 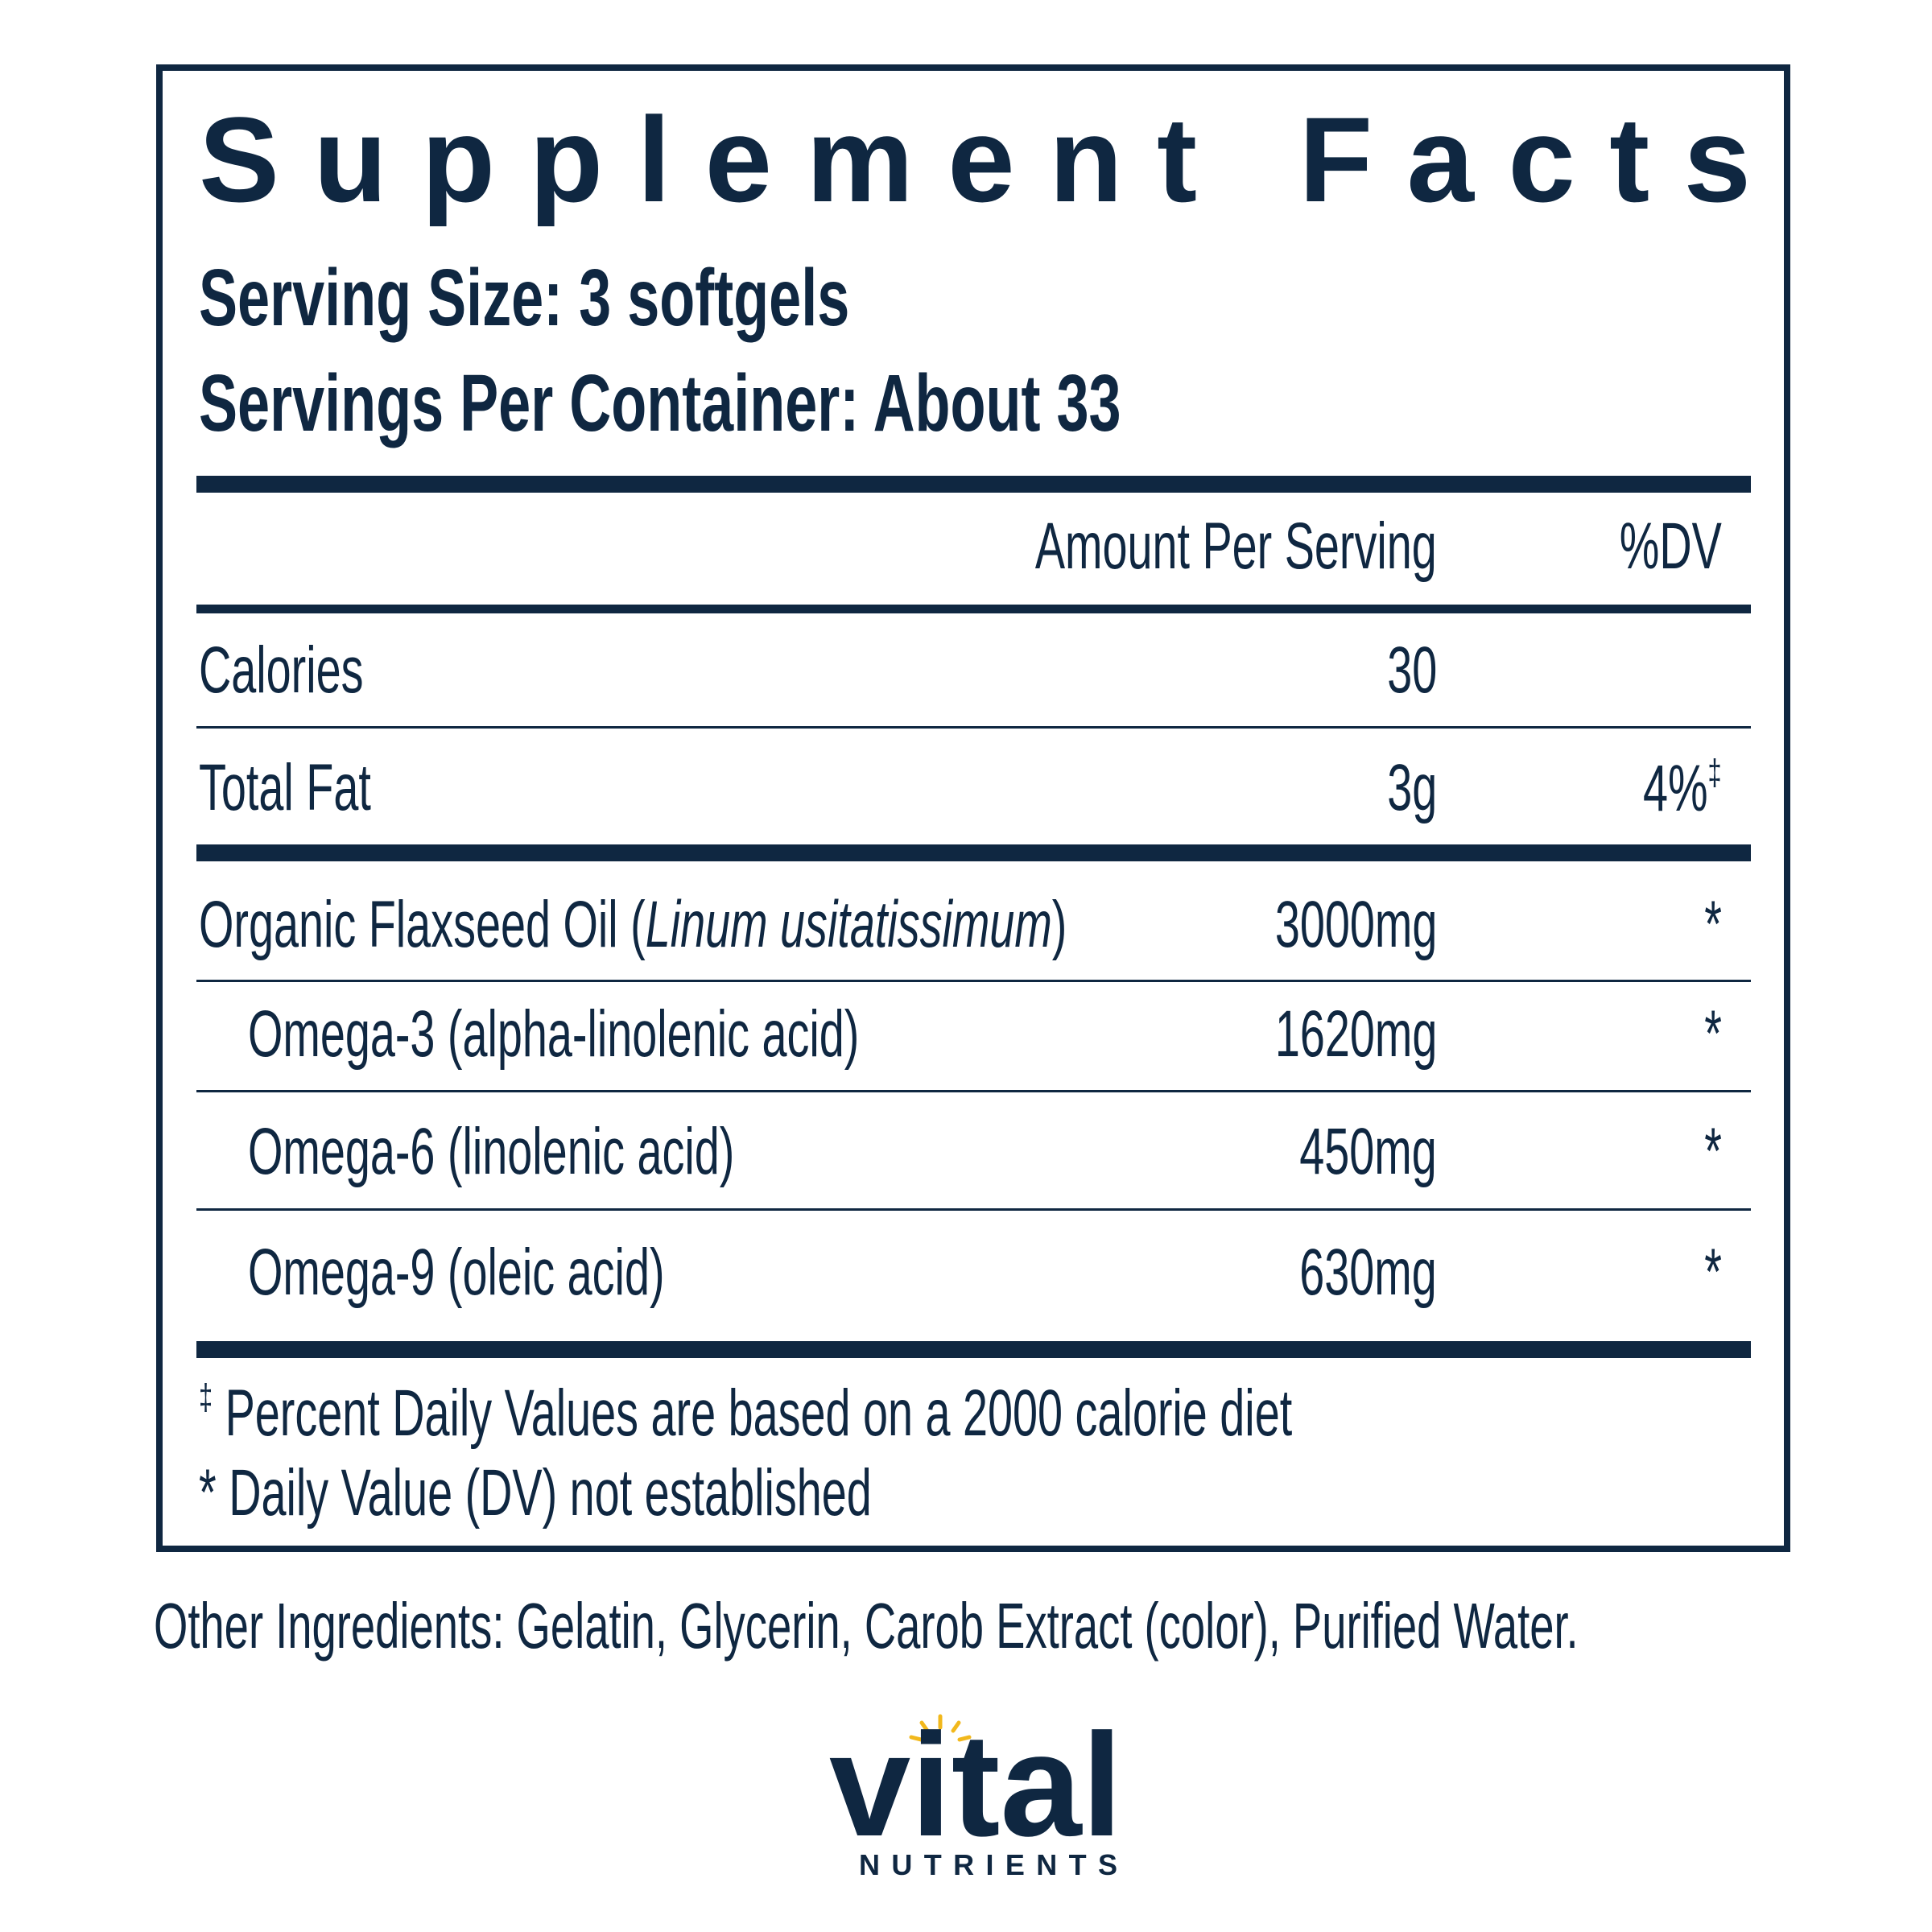 I want to click on row-amount: 3g, so click(x=1411, y=787).